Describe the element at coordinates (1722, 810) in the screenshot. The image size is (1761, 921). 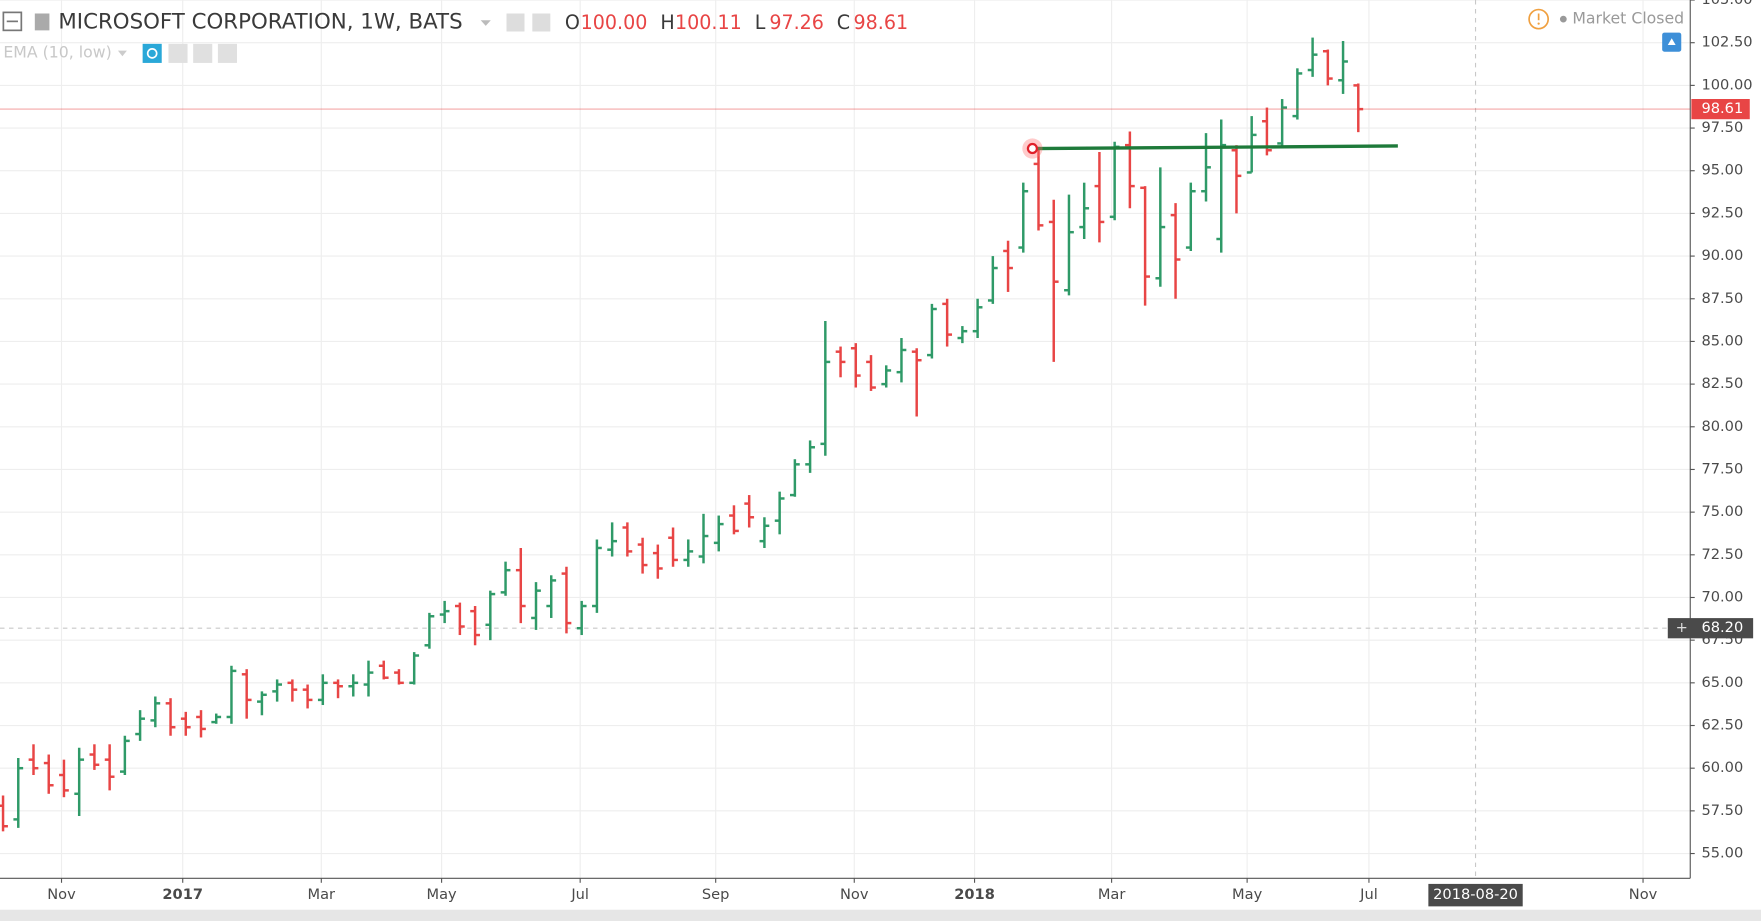
I see `y-tick-label: 57.50` at that location.